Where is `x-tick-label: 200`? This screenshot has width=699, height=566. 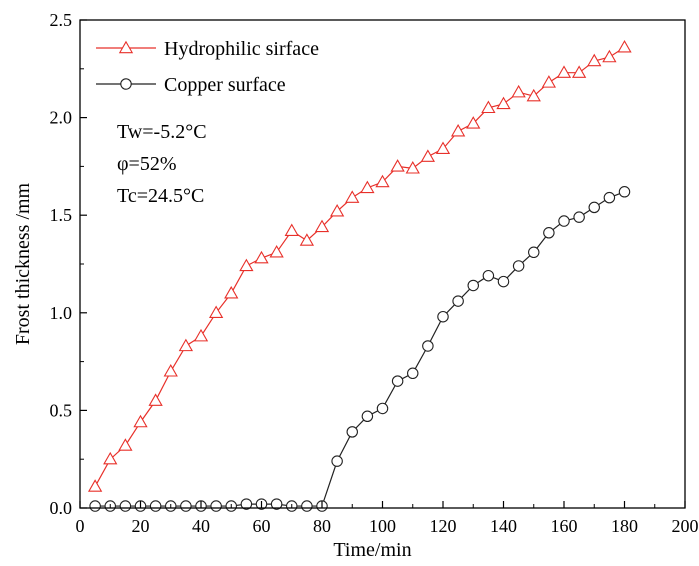
x-tick-label: 200 is located at coordinates (685, 526).